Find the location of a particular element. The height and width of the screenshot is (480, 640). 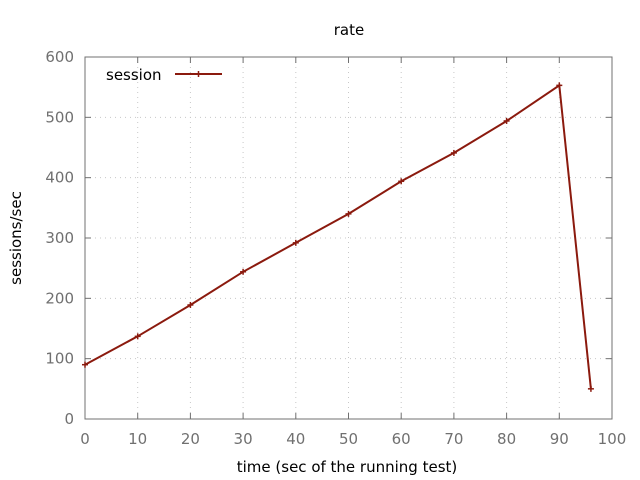

y-tick-label: 600 is located at coordinates (59, 57).